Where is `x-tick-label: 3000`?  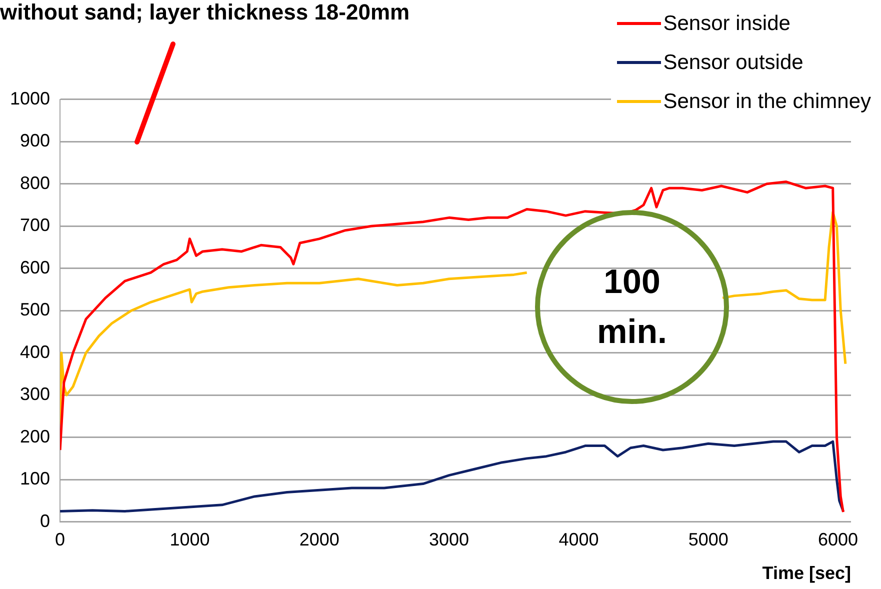
x-tick-label: 3000 is located at coordinates (449, 540).